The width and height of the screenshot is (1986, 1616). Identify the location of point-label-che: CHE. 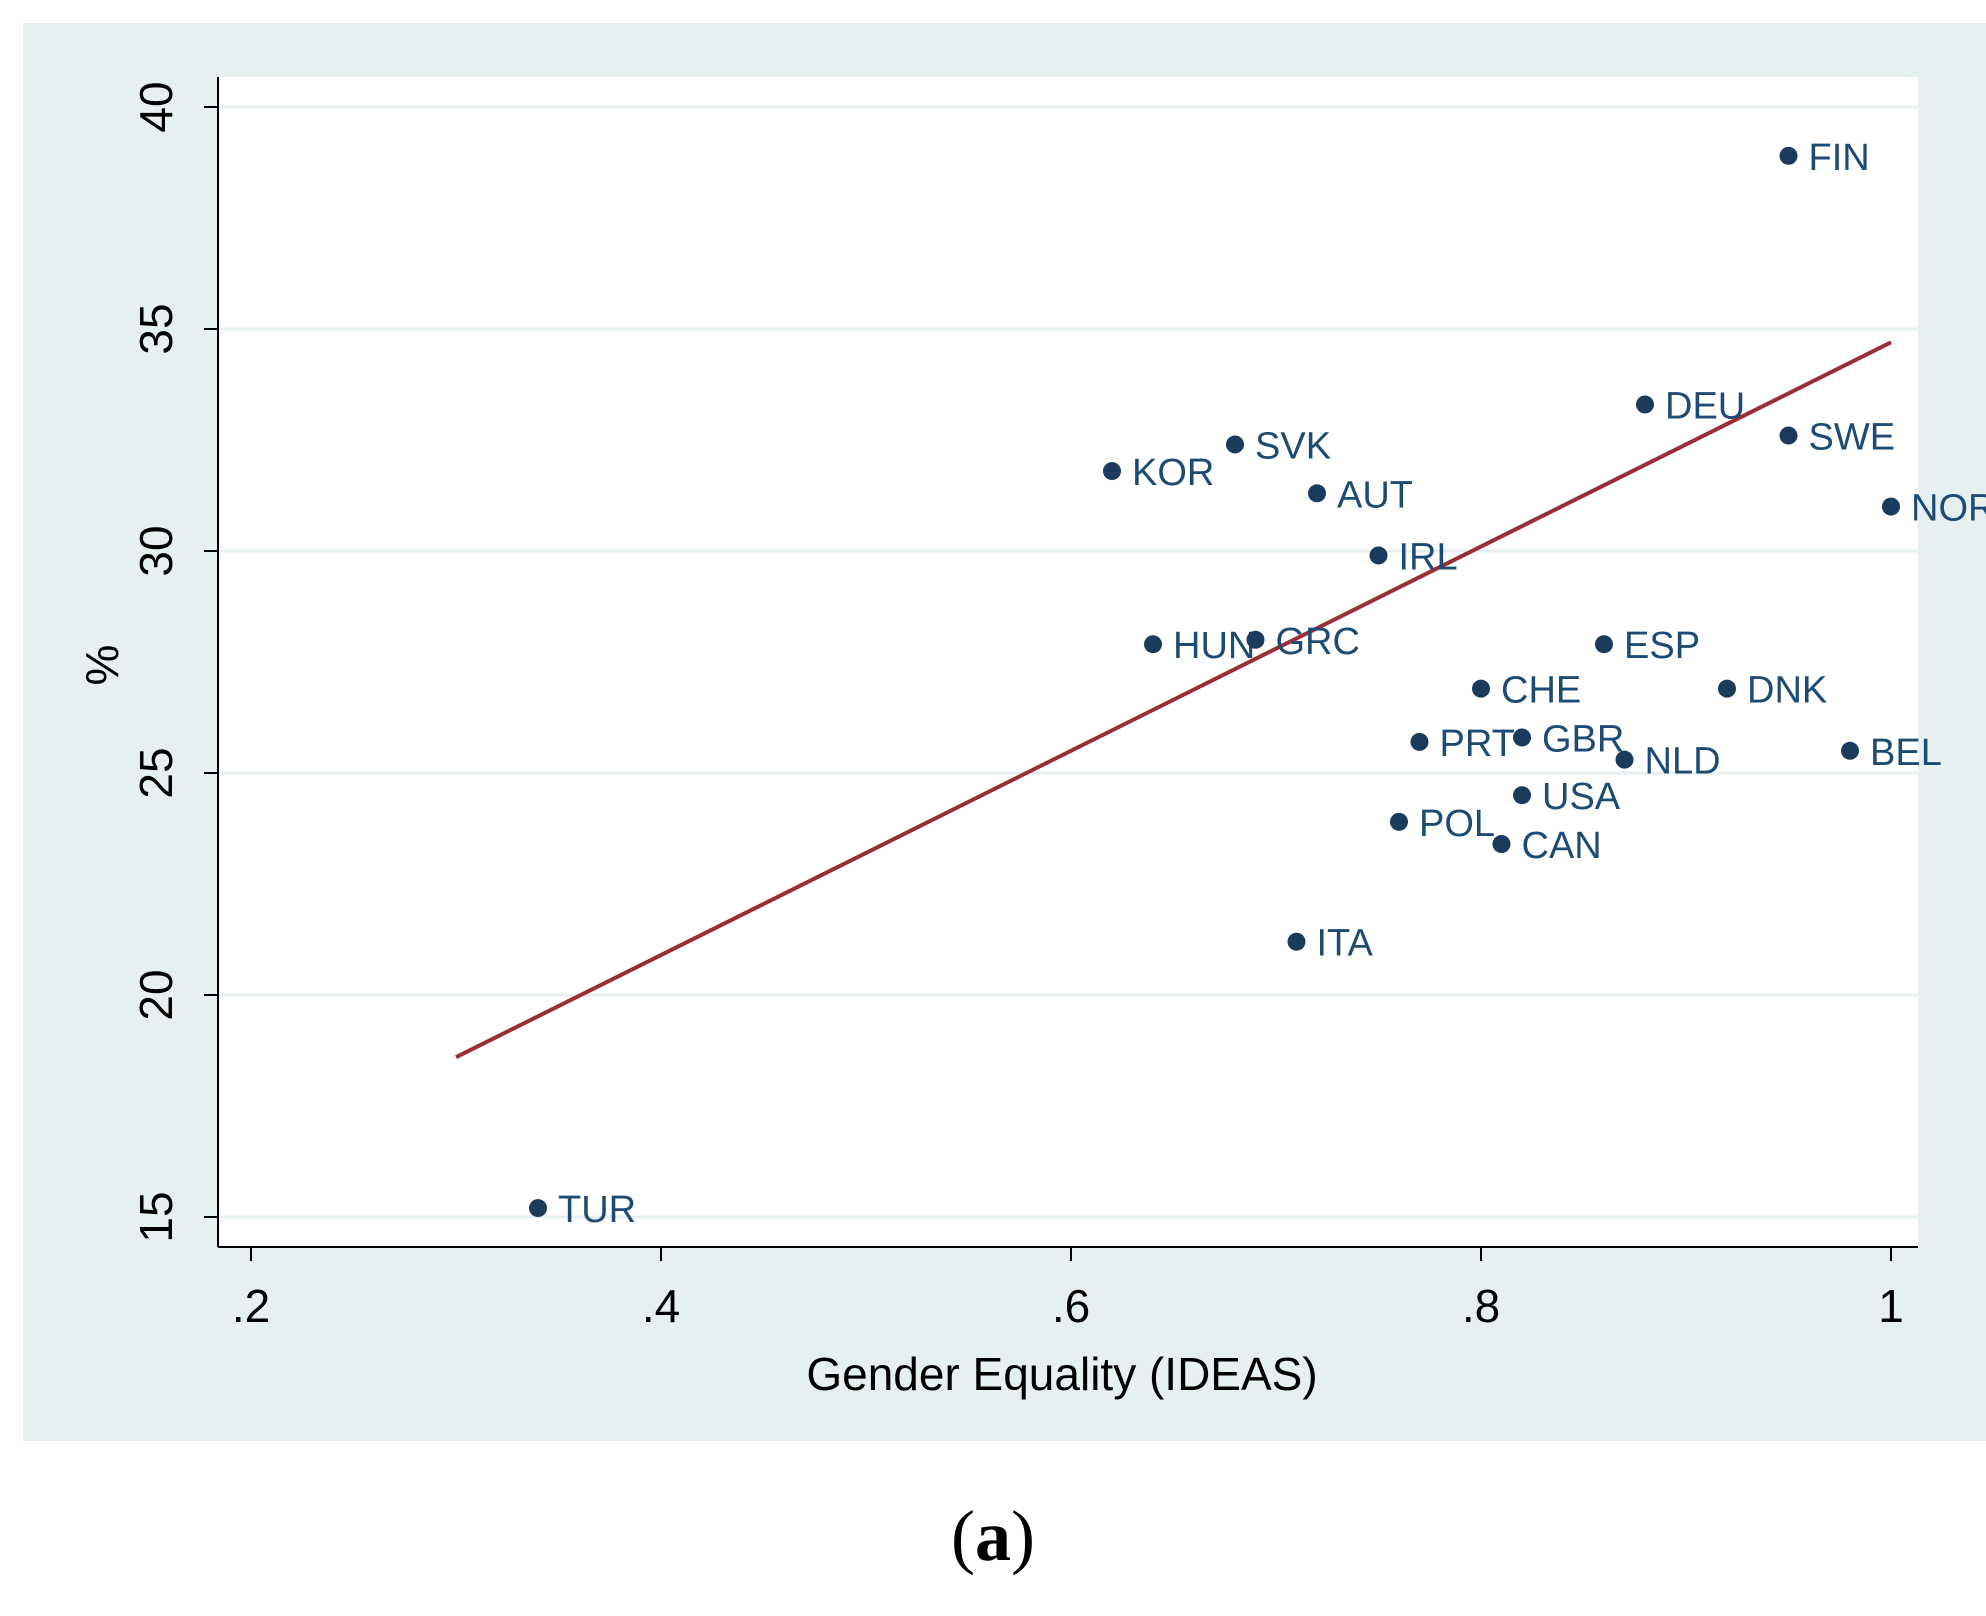
(1541, 691).